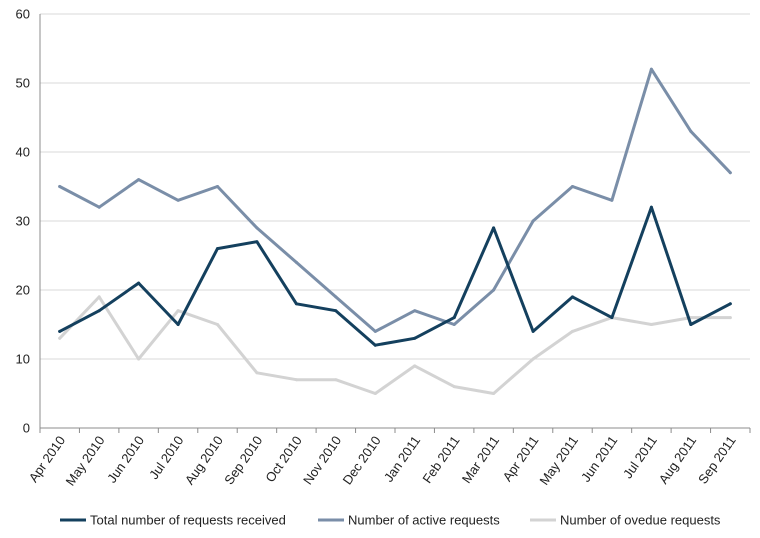  What do you see at coordinates (188, 520) in the screenshot?
I see `legend-label: Total number of requests received` at bounding box center [188, 520].